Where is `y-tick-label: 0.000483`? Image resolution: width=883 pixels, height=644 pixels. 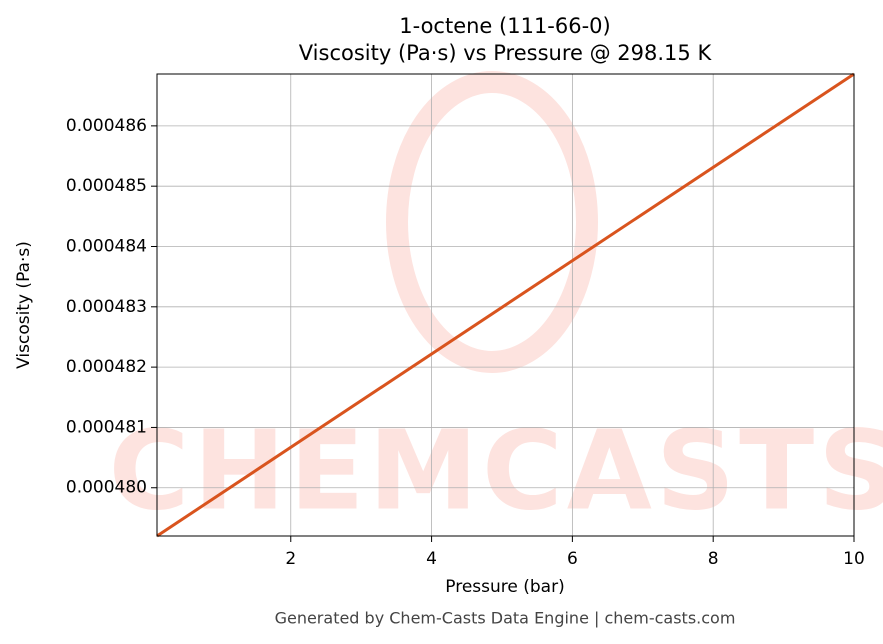
y-tick-label: 0.000483 is located at coordinates (106, 307).